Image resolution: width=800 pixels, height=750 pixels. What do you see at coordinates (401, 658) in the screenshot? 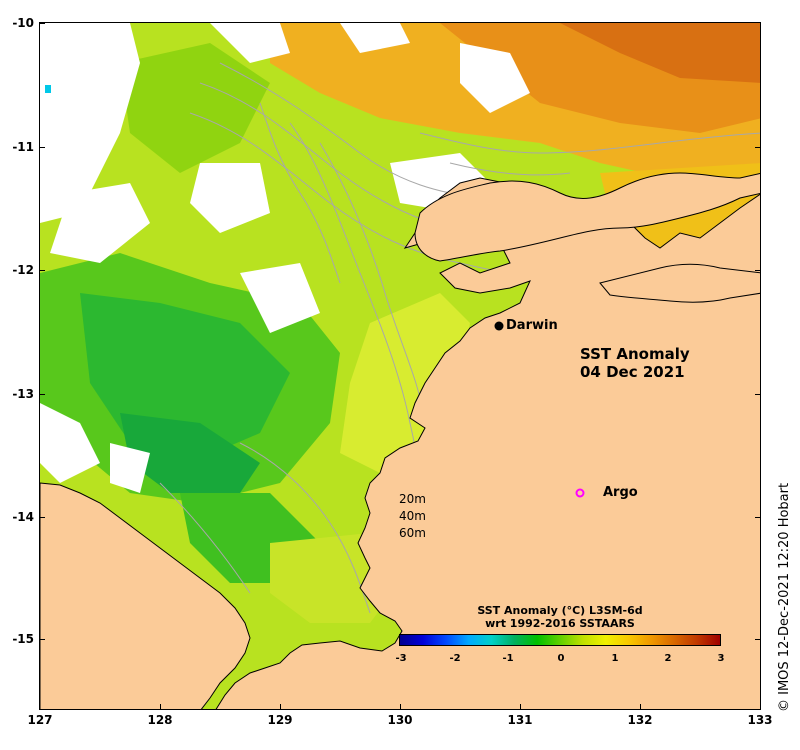
I see `colorbar-tick-label: -3` at bounding box center [401, 658].